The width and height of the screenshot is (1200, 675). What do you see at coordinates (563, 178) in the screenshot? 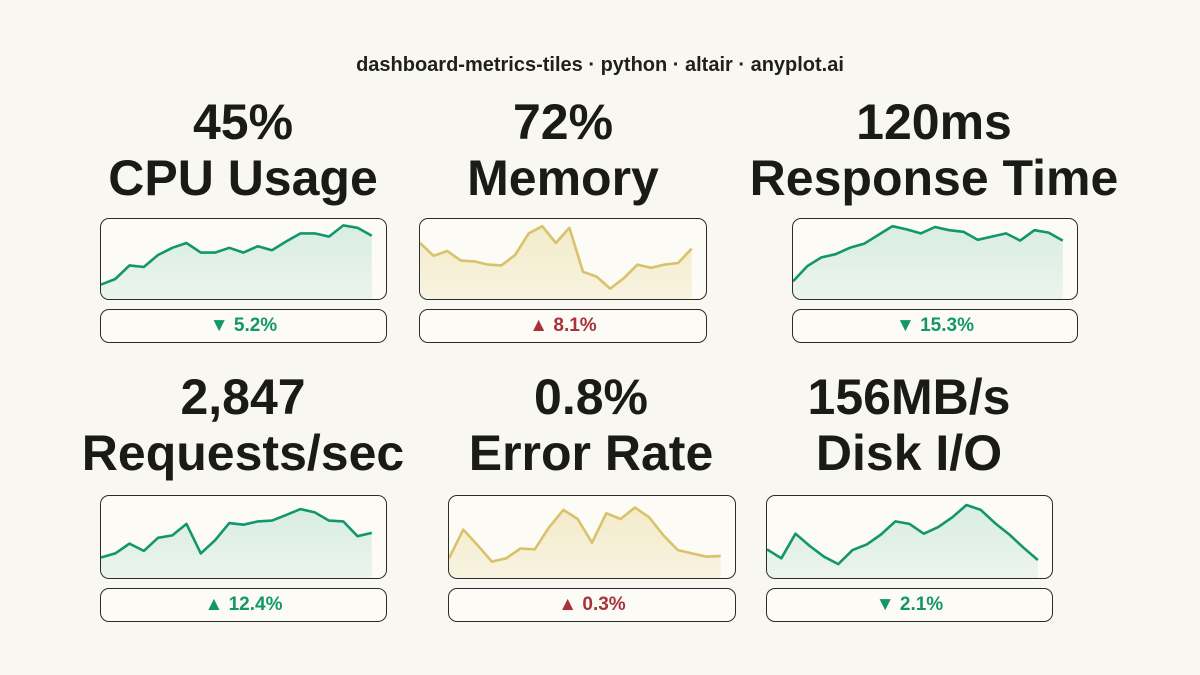
I see `metric-label: Memory` at bounding box center [563, 178].